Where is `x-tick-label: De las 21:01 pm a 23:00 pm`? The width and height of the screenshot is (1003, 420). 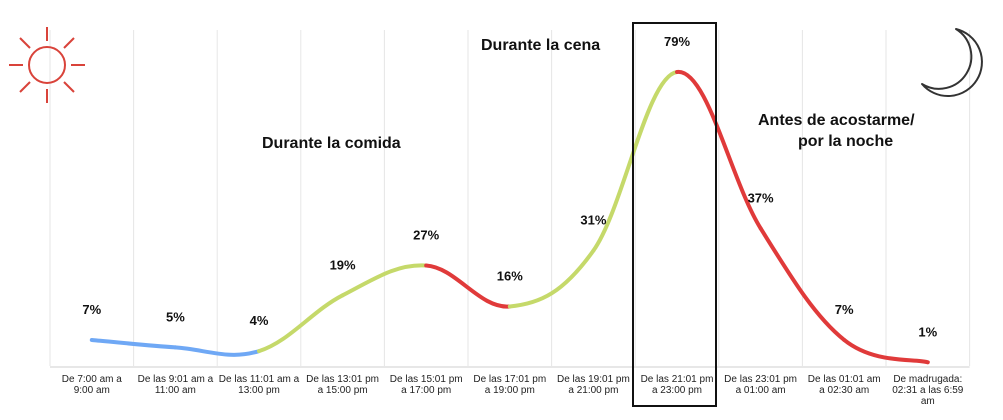
x-tick-label: De las 21:01 pm a 23:00 pm is located at coordinates (677, 385).